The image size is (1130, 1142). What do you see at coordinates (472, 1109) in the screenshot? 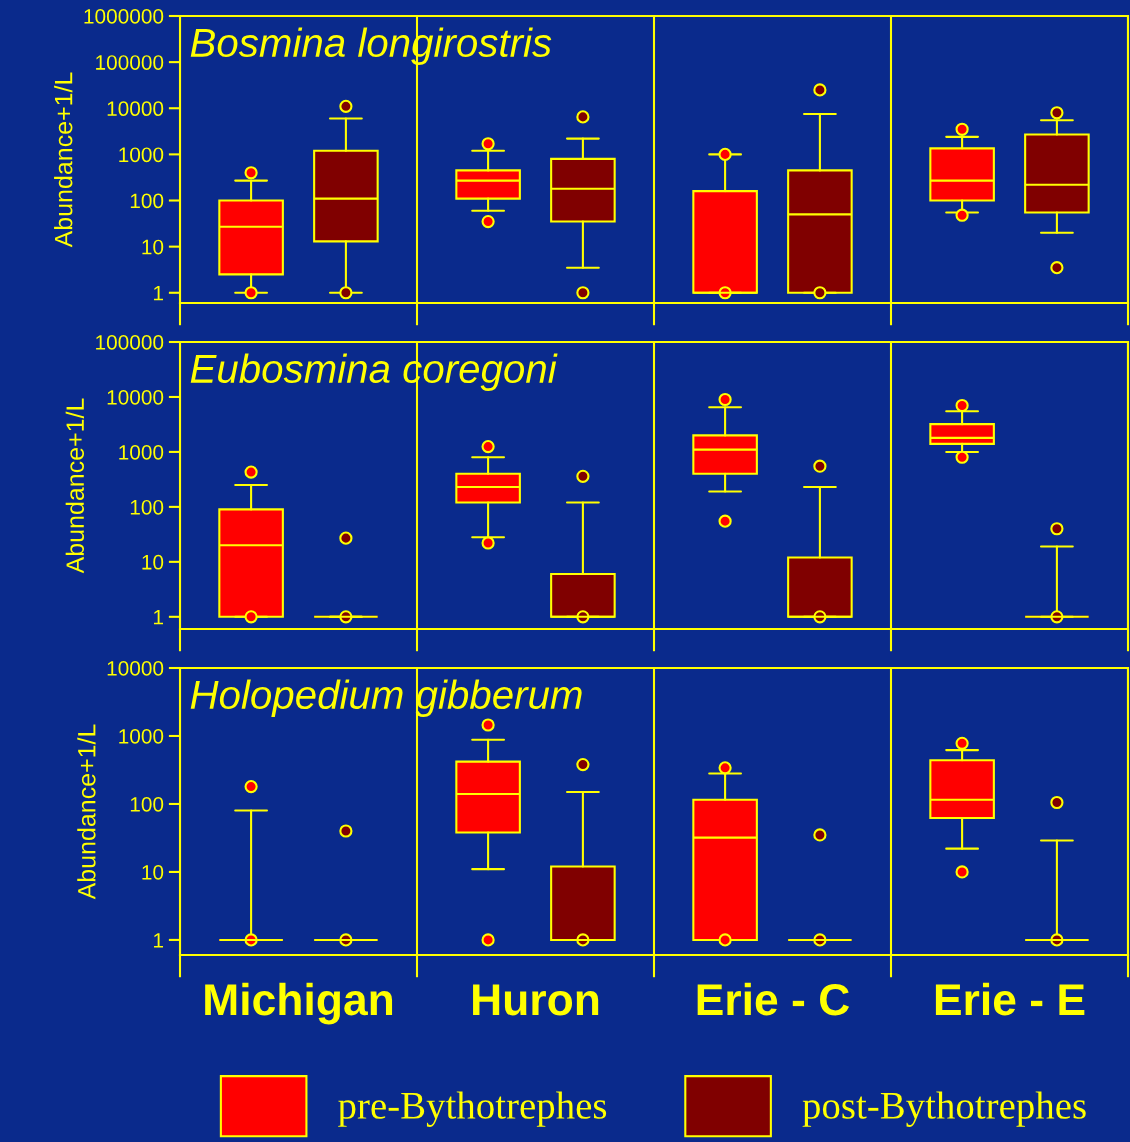
I see `legend-label: pre-Bythotrephes` at bounding box center [472, 1109].